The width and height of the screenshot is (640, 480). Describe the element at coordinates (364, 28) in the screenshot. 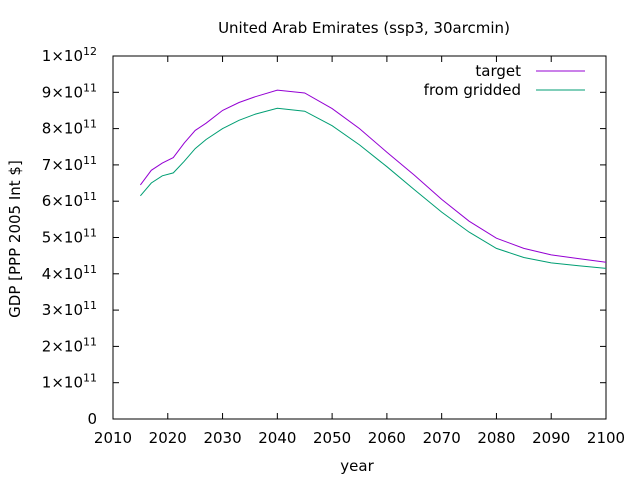

I see `chart-title: United Arab Emirates (ssp3, 30arcmin)` at that location.